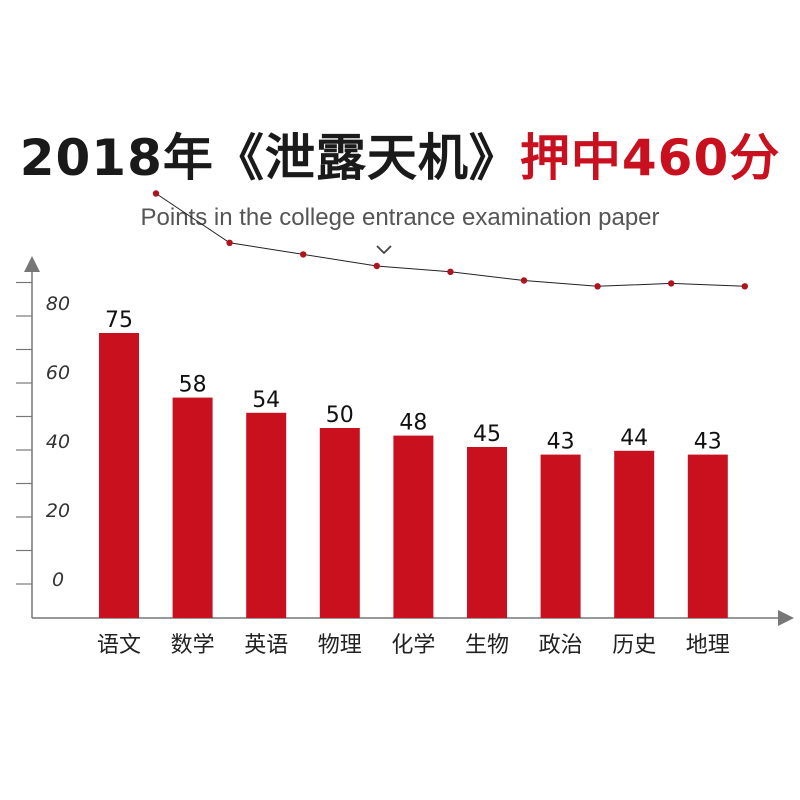 The width and height of the screenshot is (800, 800). What do you see at coordinates (58, 442) in the screenshot?
I see `y-tick-label: 40` at bounding box center [58, 442].